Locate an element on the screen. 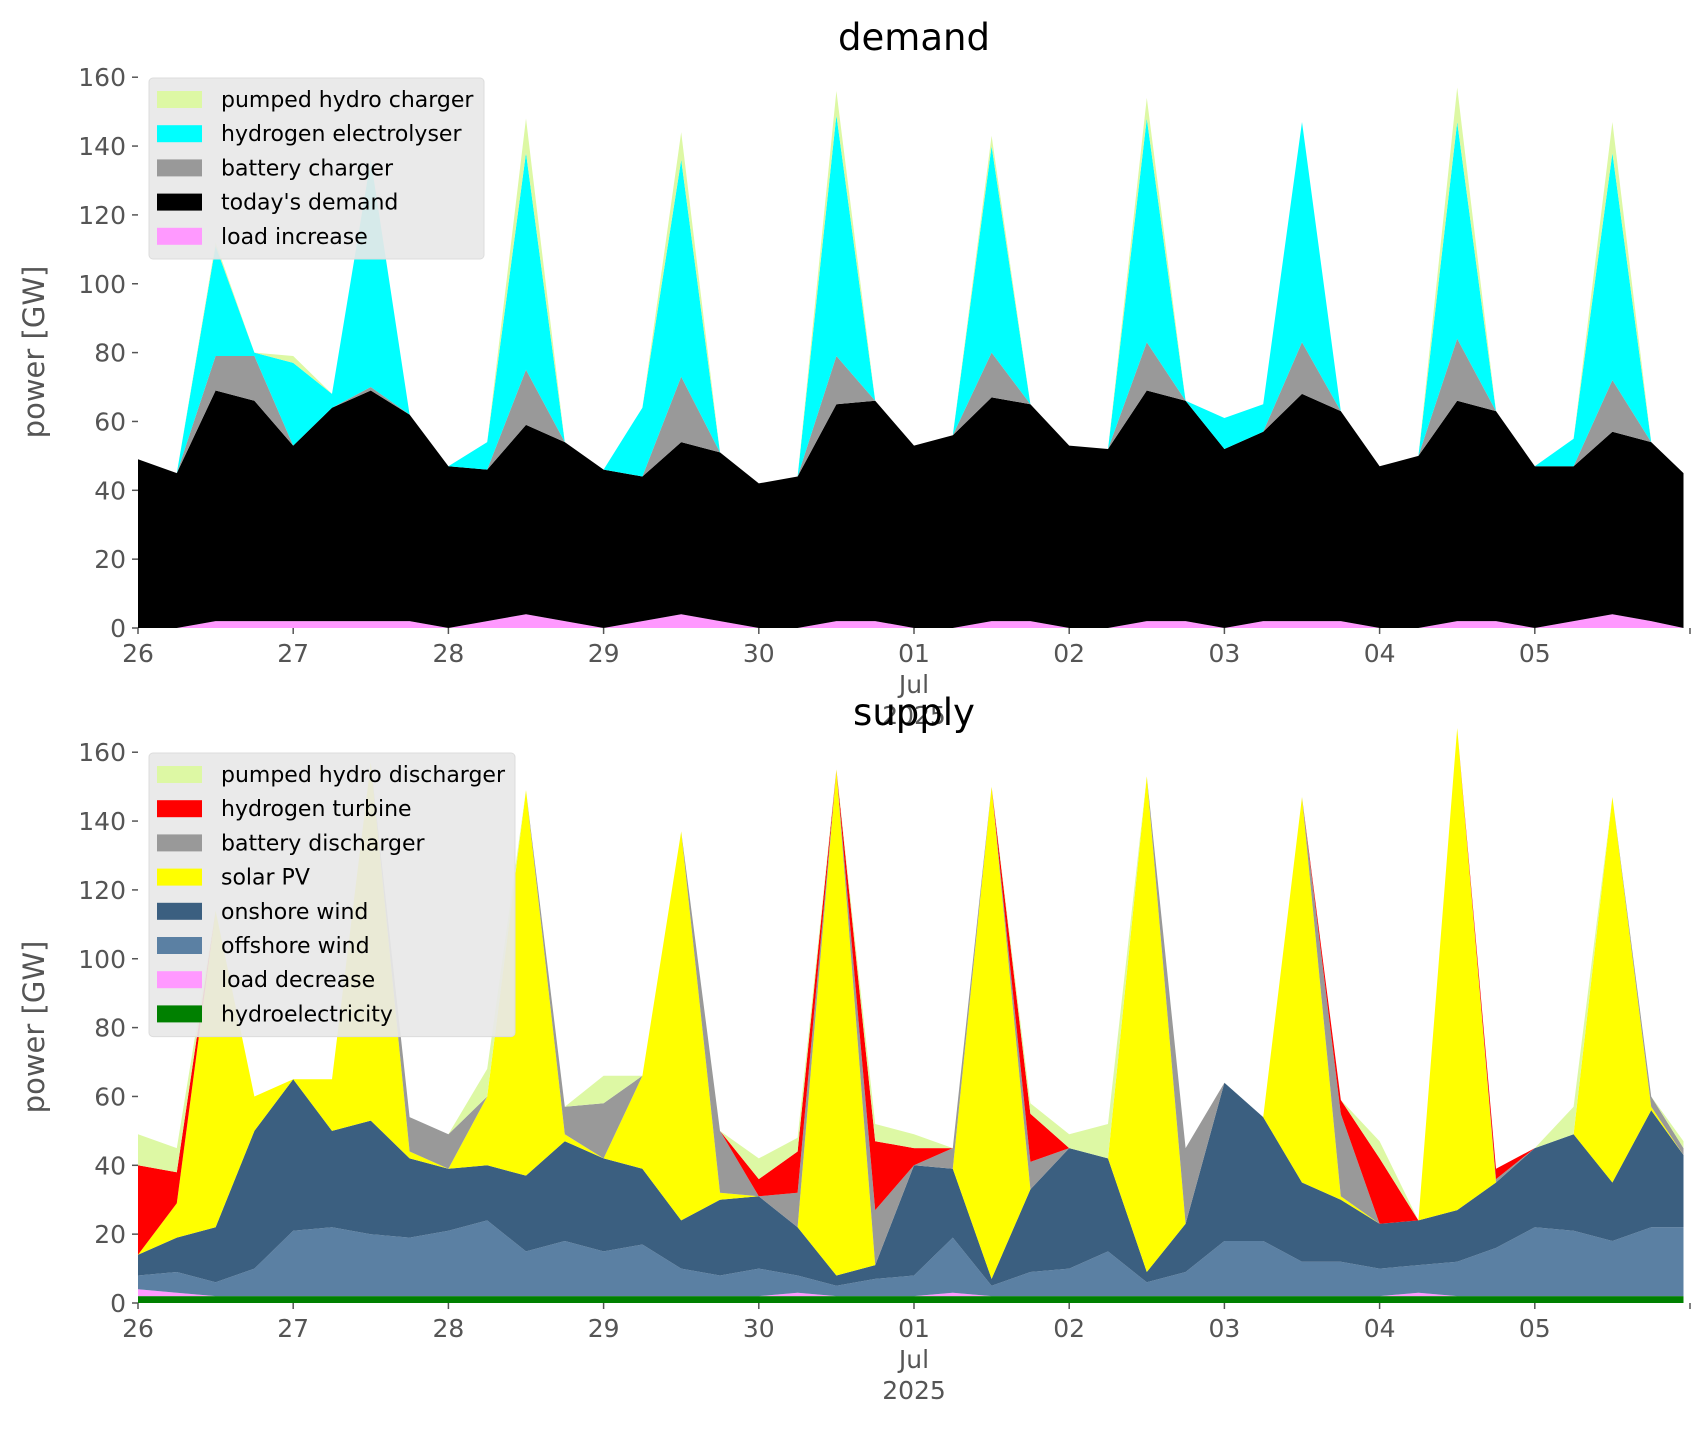  legend-label: solar PV is located at coordinates (265, 878).